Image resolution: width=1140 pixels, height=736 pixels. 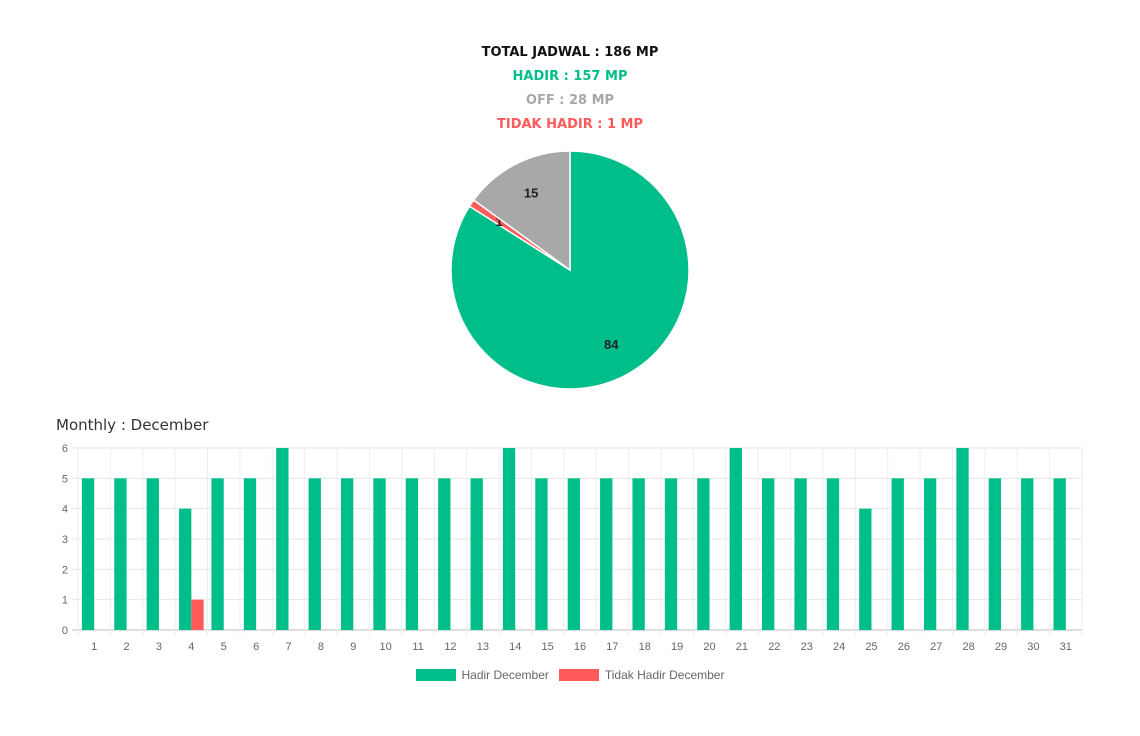 I want to click on x-tick-label: 19, so click(x=677, y=647).